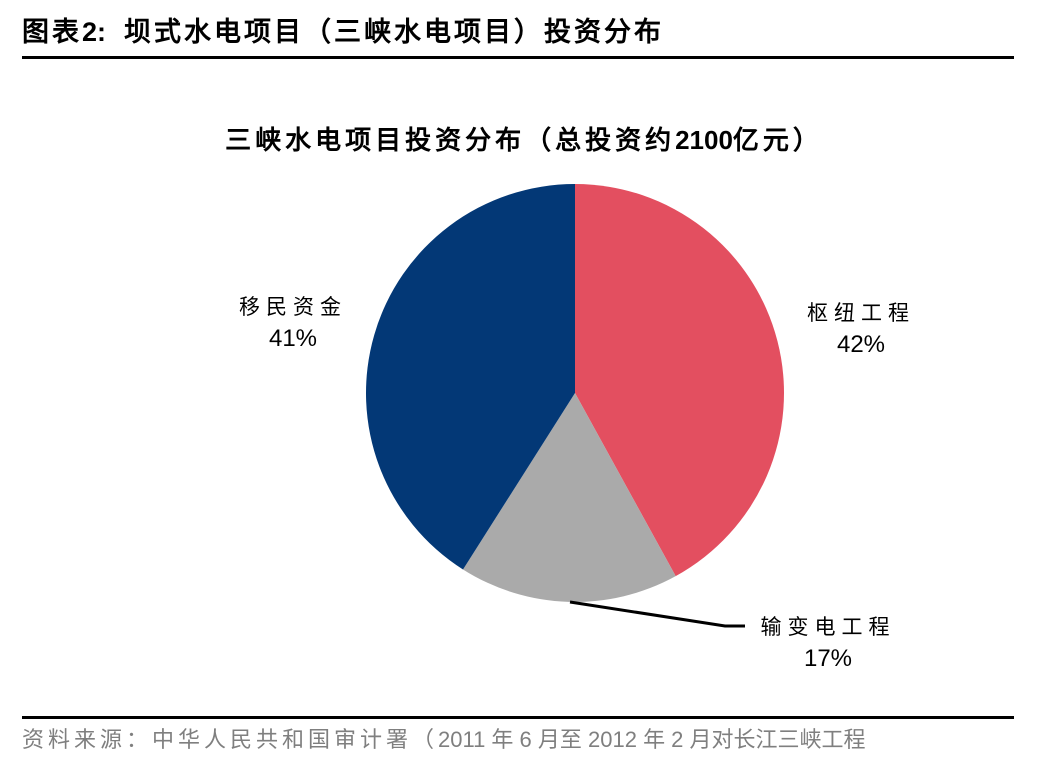 The height and width of the screenshot is (764, 1048). Describe the element at coordinates (293, 324) in the screenshot. I see `label-resettlement-fund: 移民资金 41%` at that location.